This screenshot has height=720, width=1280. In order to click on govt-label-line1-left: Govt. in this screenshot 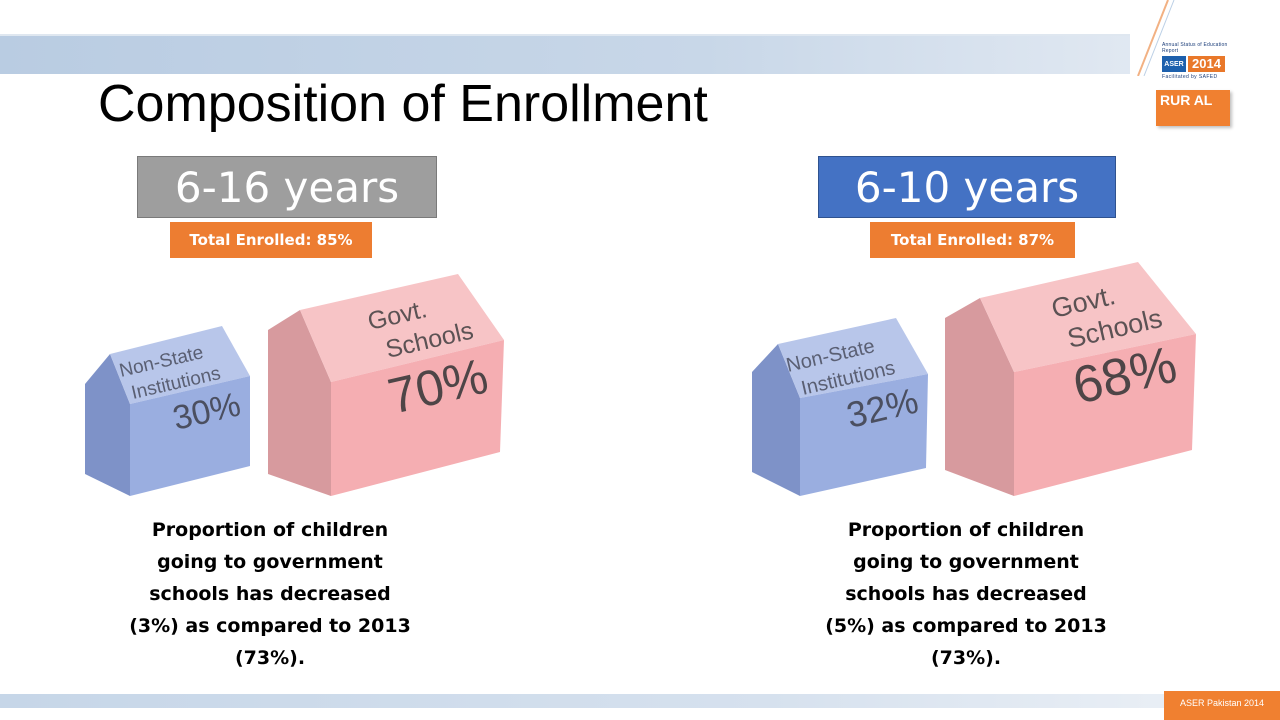, I will do `click(397, 315)`.